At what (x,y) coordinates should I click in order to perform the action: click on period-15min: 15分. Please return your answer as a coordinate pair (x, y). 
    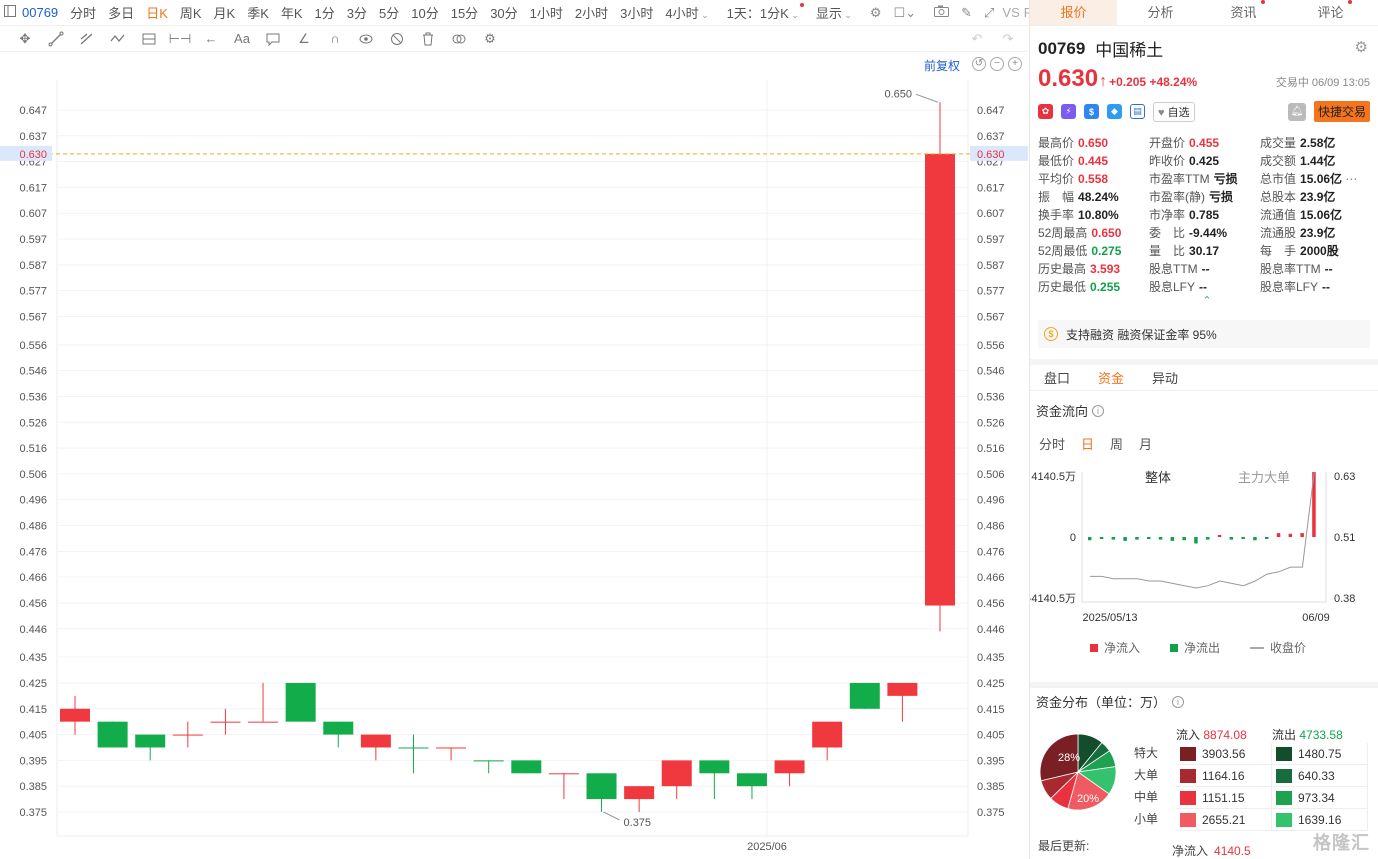
    Looking at the image, I should click on (464, 13).